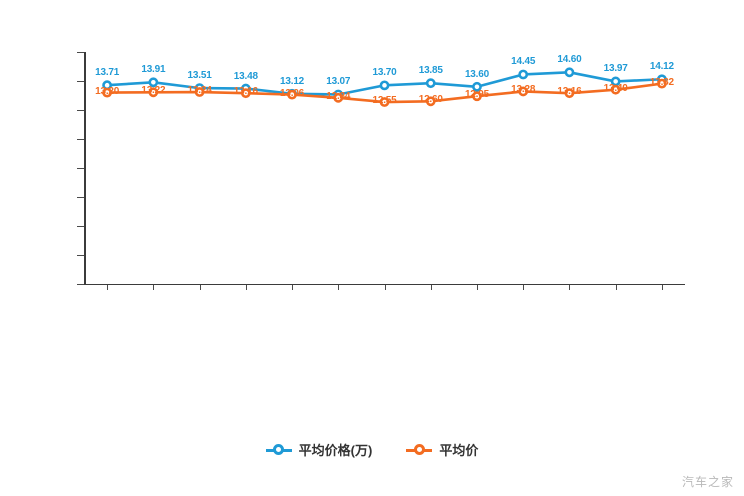 This screenshot has height=496, width=744. What do you see at coordinates (523, 62) in the screenshot?
I see `data-label: 14.45` at bounding box center [523, 62].